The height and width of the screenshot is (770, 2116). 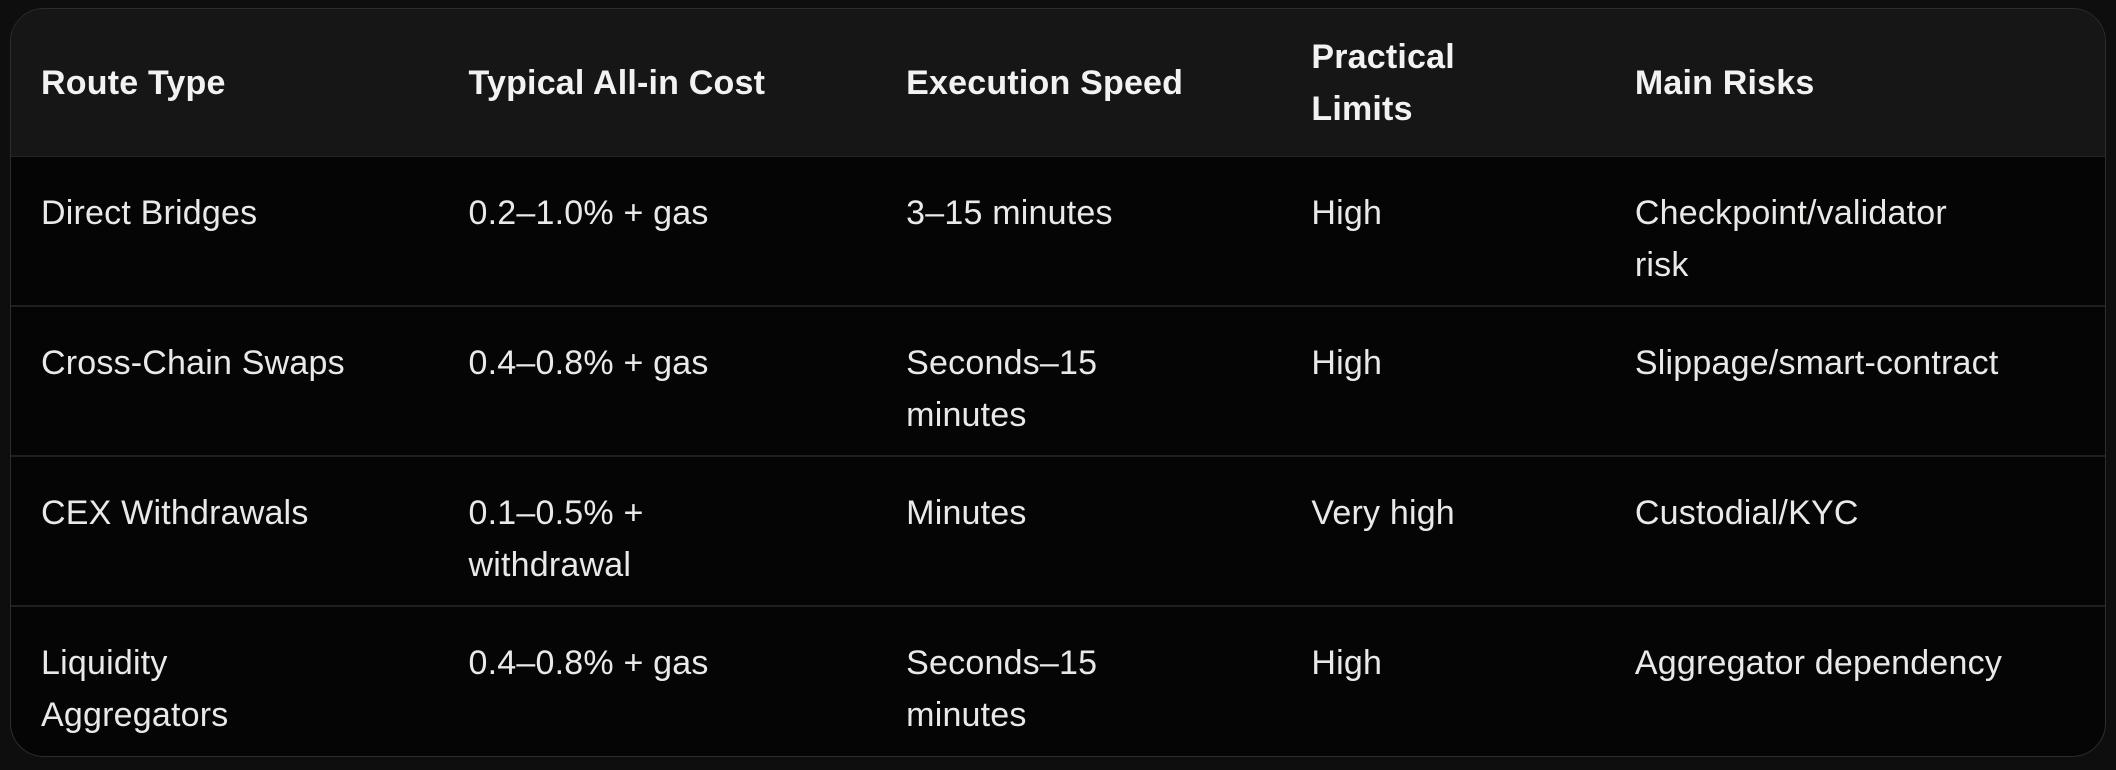 What do you see at coordinates (1473, 83) in the screenshot?
I see `column-header-practical-limits: Practical Limits` at bounding box center [1473, 83].